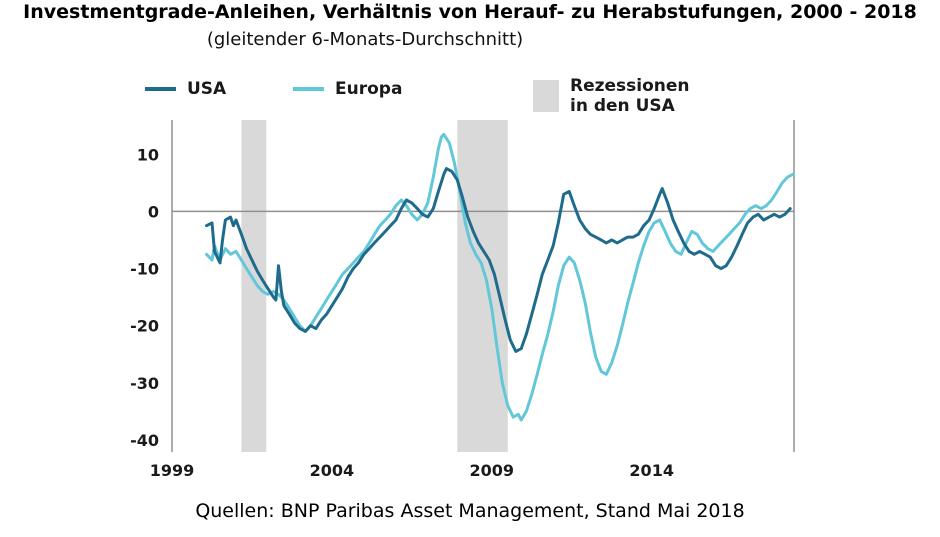  I want to click on legend-item-europa: Europa, so click(347, 89).